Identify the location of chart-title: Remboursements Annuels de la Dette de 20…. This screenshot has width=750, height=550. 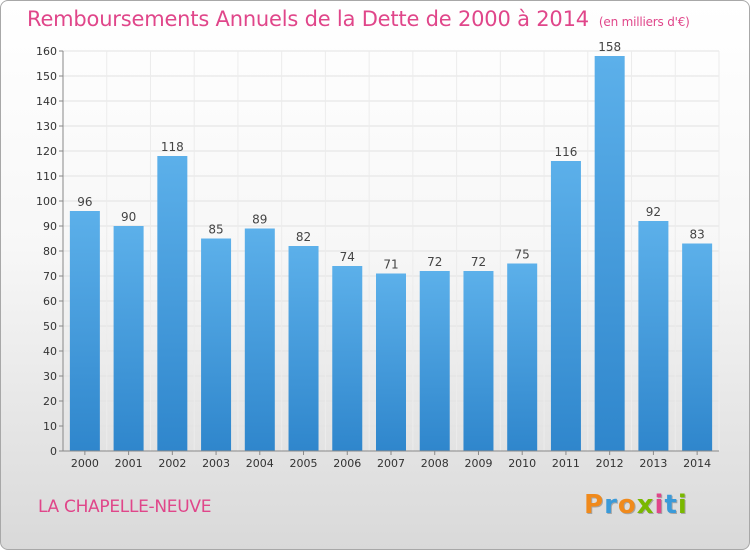
(358, 19).